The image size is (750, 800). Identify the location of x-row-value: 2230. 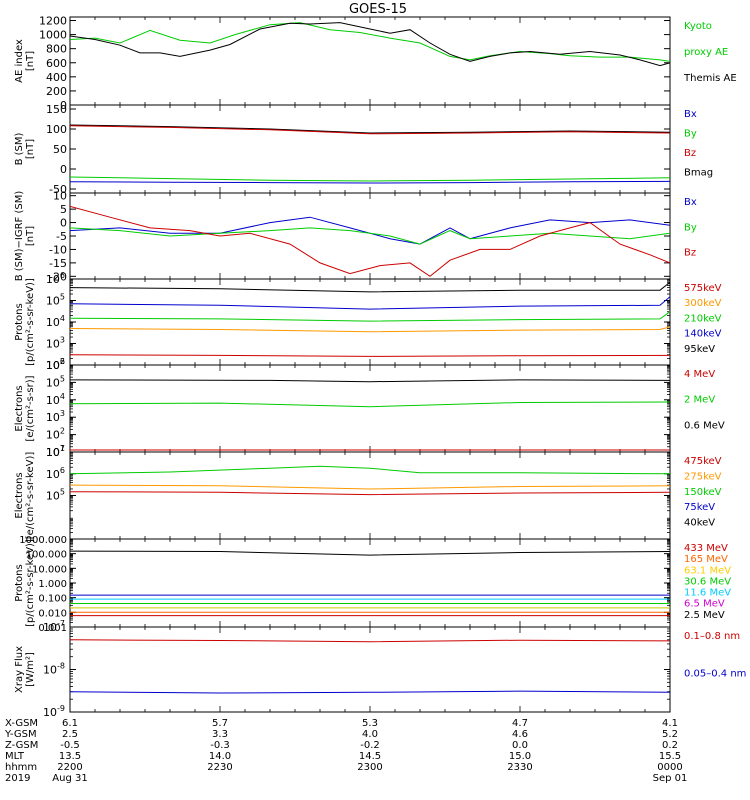
(219, 767).